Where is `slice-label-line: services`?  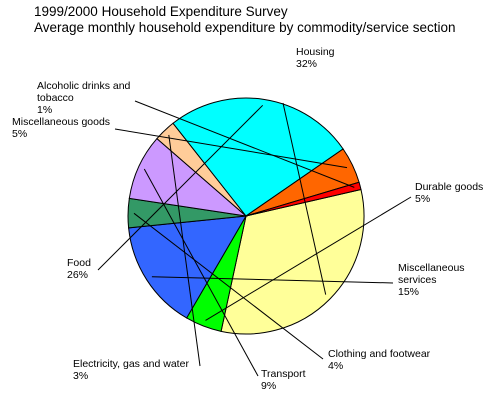
slice-label-line: services is located at coordinates (417, 280).